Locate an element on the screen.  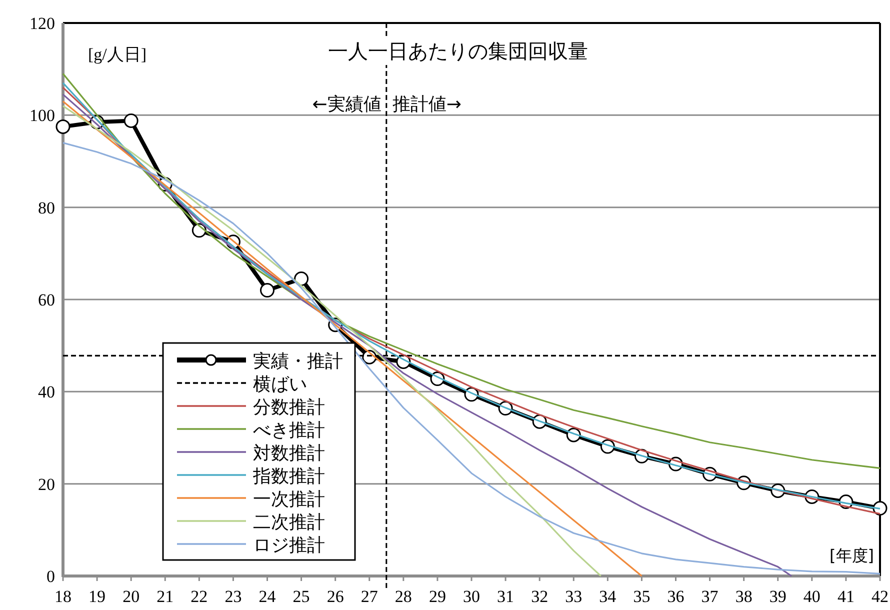
legend-label: 実績・推計 is located at coordinates (298, 361).